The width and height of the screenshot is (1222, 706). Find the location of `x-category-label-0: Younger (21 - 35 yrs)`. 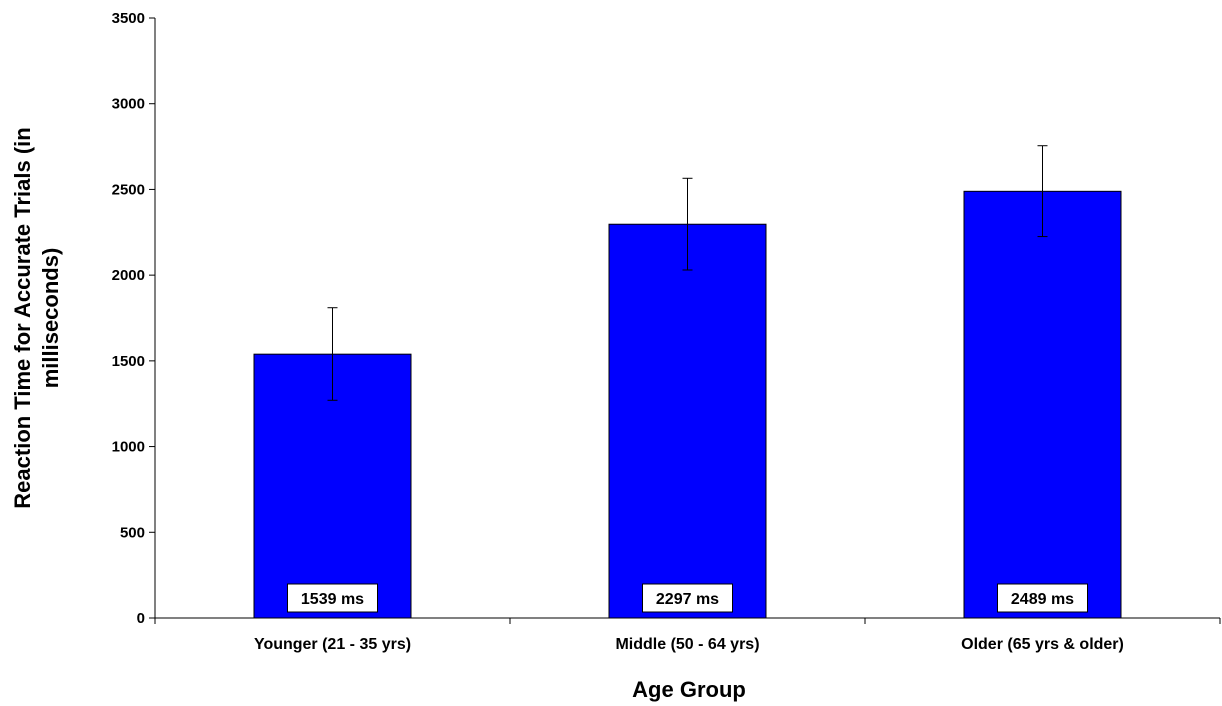

x-category-label-0: Younger (21 - 35 yrs) is located at coordinates (332, 644).